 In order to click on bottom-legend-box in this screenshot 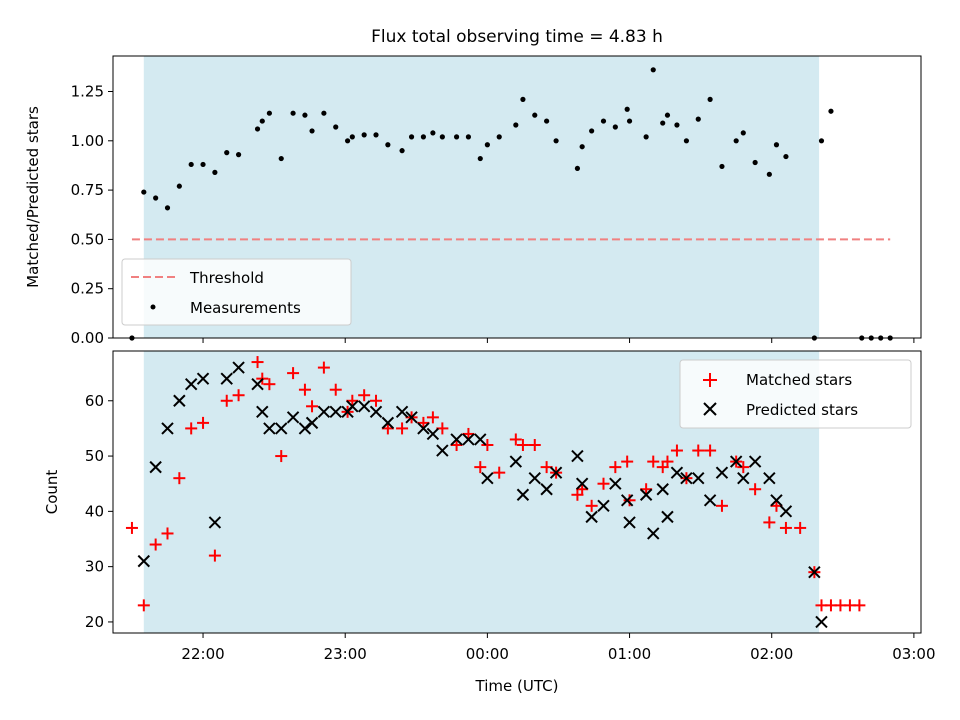, I will do `click(795, 394)`.